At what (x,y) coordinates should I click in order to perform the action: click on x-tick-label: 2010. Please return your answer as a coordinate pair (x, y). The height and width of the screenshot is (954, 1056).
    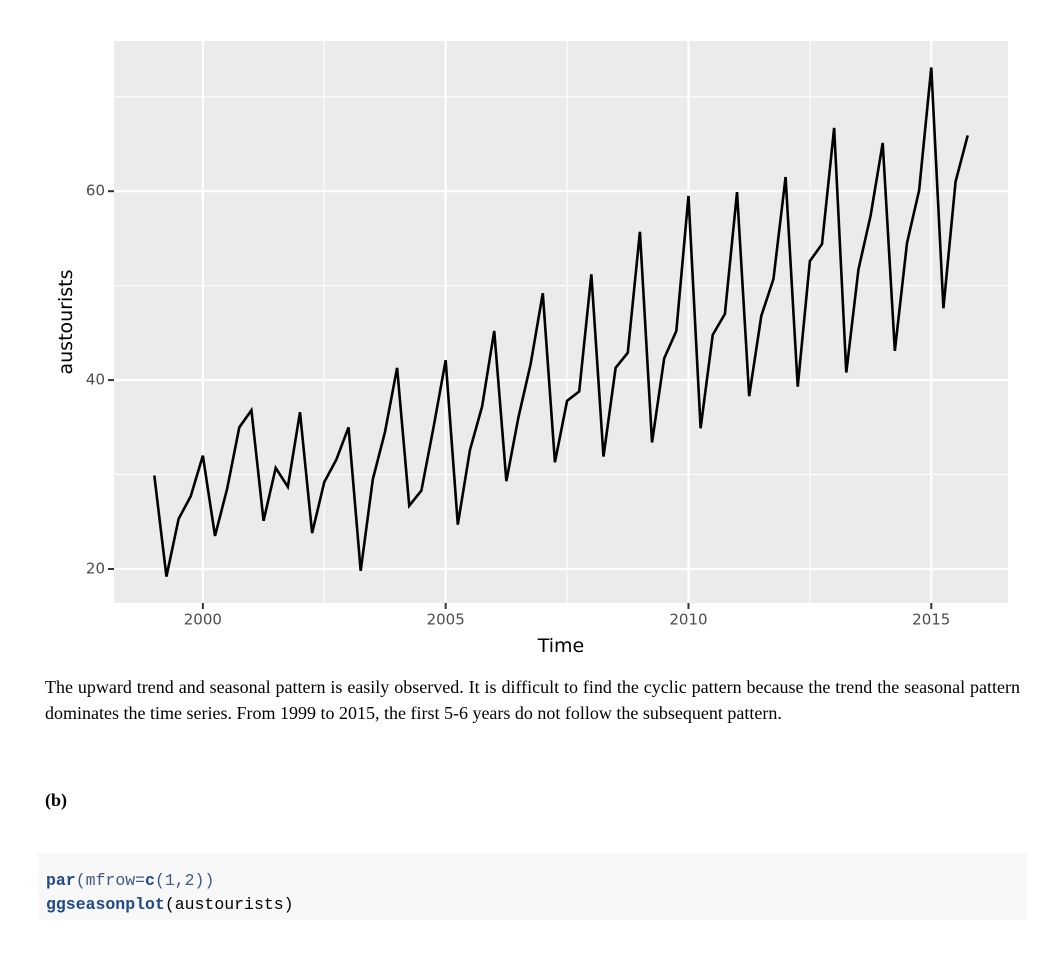
    Looking at the image, I should click on (688, 620).